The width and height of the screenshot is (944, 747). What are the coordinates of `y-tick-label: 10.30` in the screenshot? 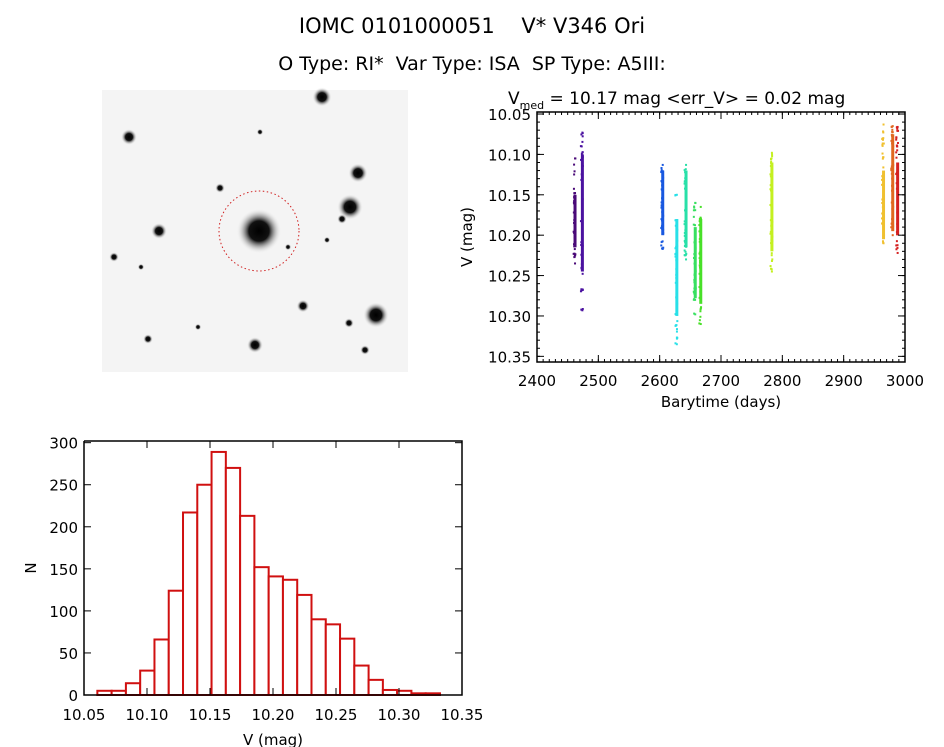 It's located at (509, 317).